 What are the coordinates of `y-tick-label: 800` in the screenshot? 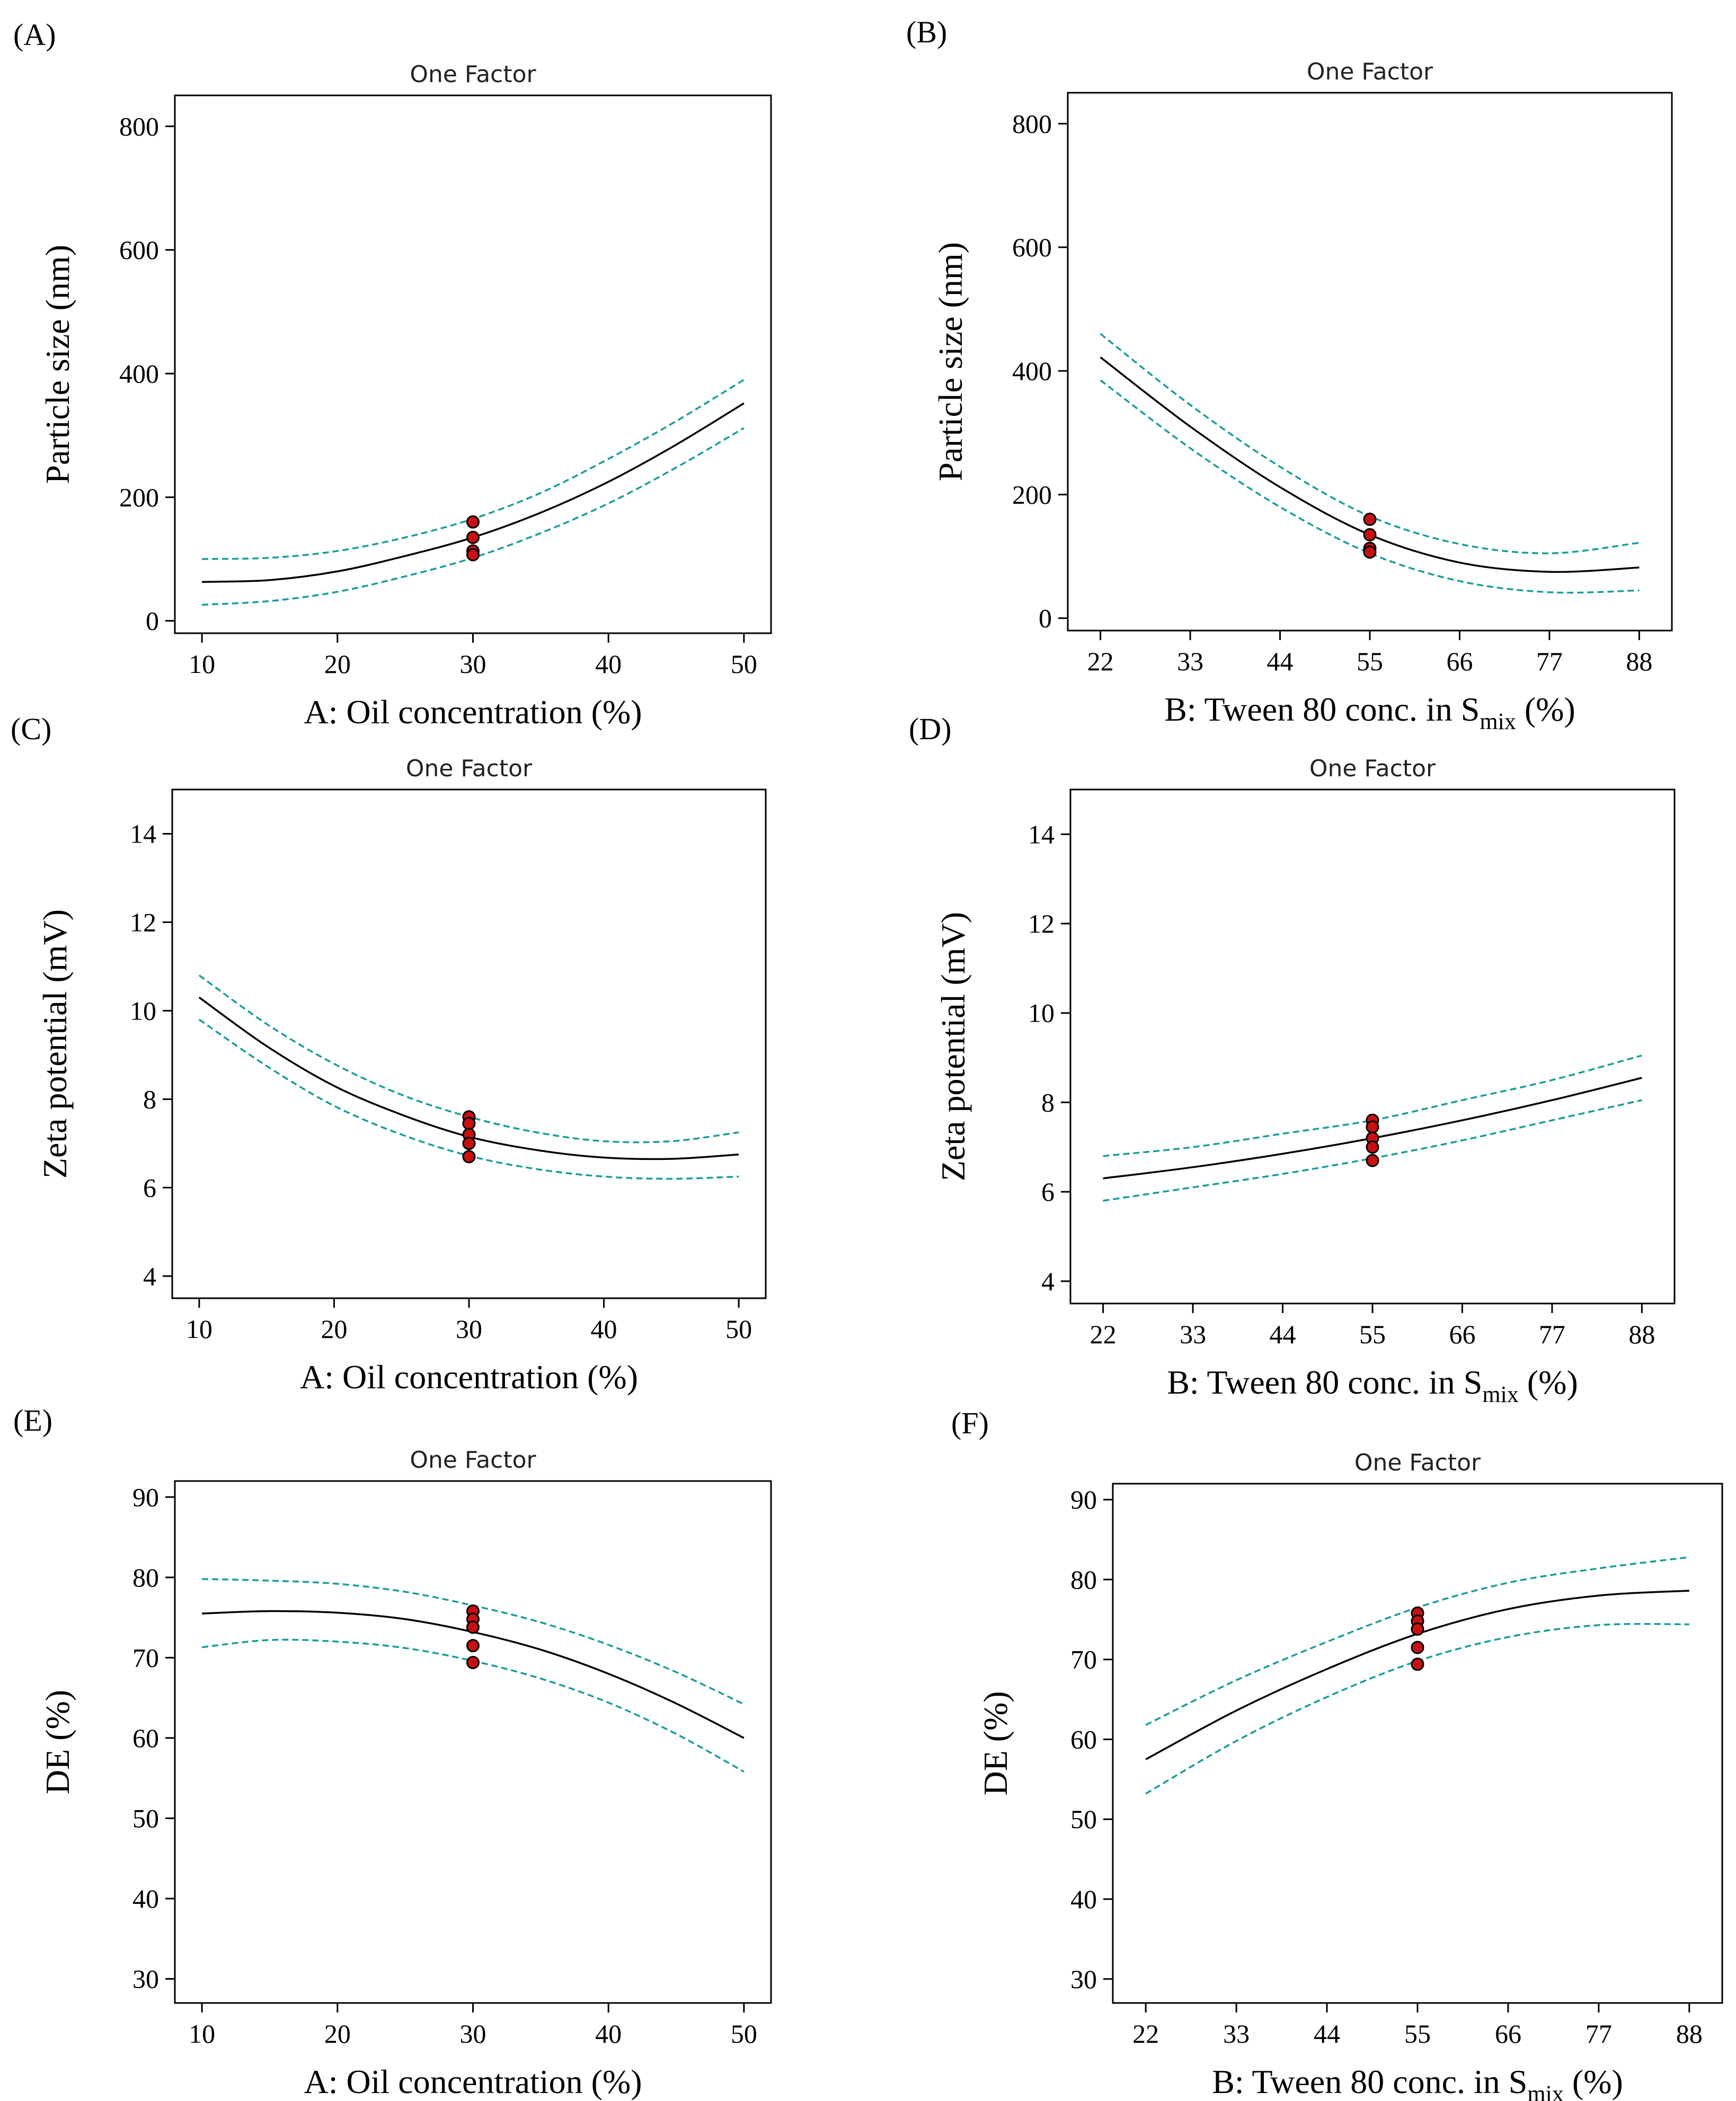 It's located at (1032, 124).